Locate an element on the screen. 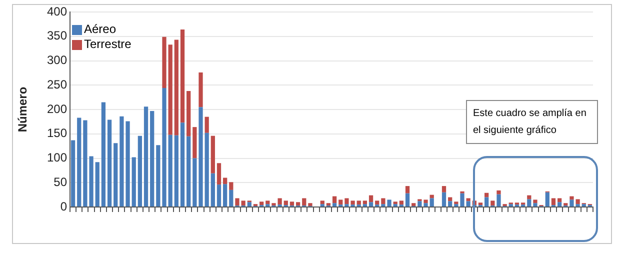 The height and width of the screenshot is (273, 621). legend-label: Aéreo is located at coordinates (100, 29).